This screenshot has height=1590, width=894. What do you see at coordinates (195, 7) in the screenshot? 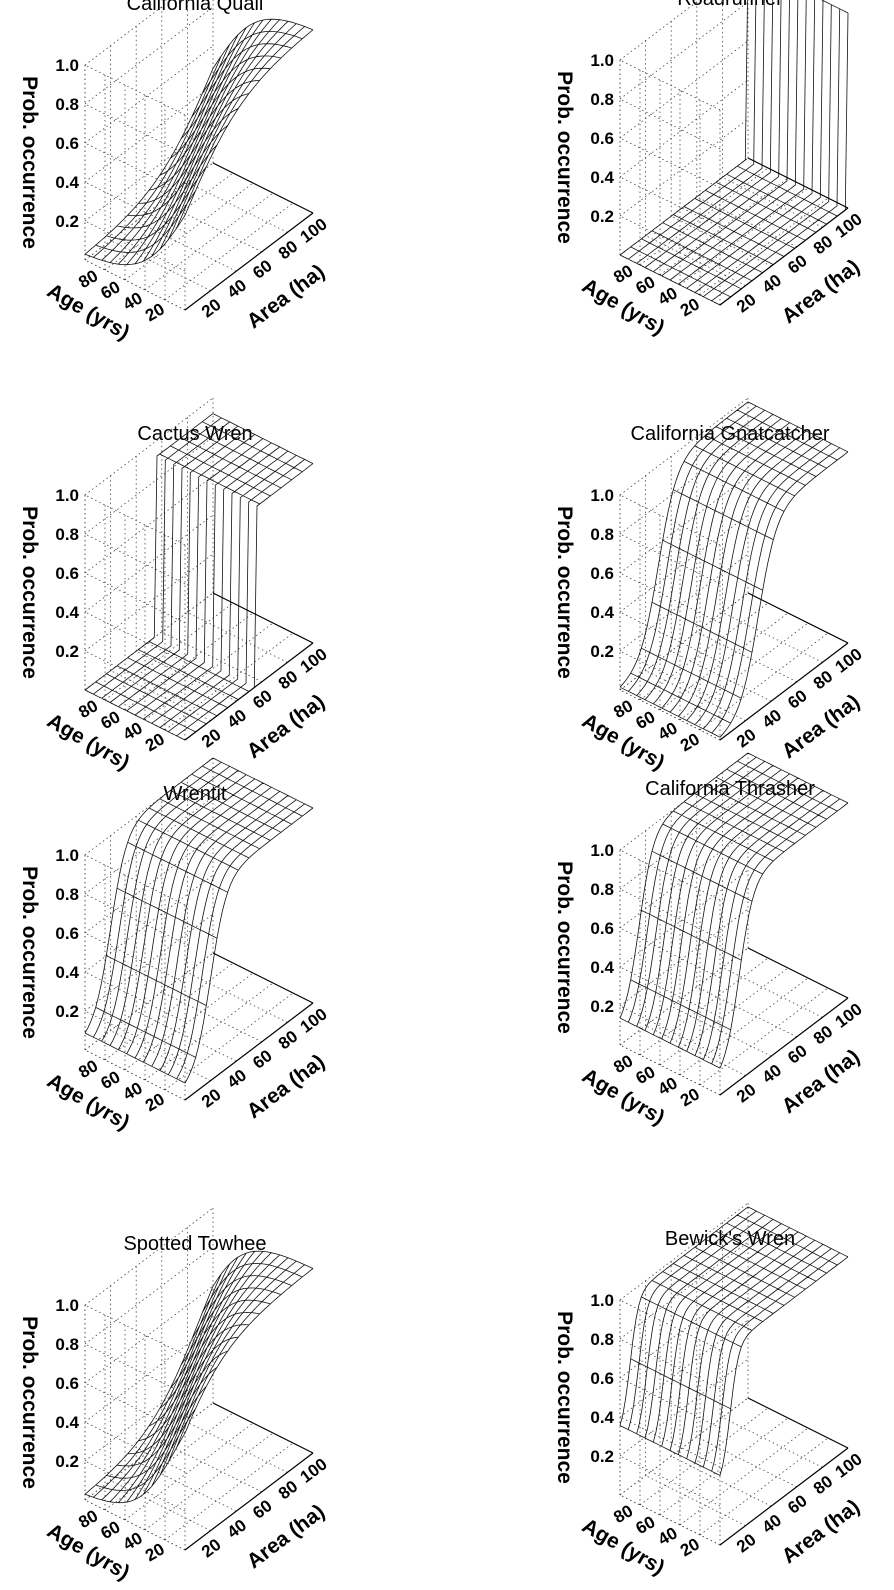
I see `chart-title: California Quail` at bounding box center [195, 7].